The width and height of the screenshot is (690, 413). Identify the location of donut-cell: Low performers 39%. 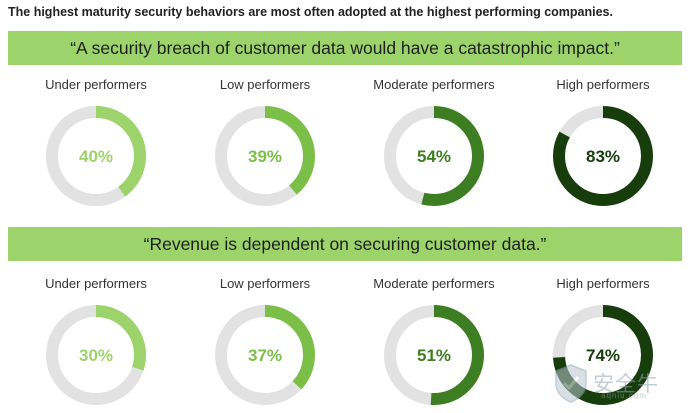
(265, 142).